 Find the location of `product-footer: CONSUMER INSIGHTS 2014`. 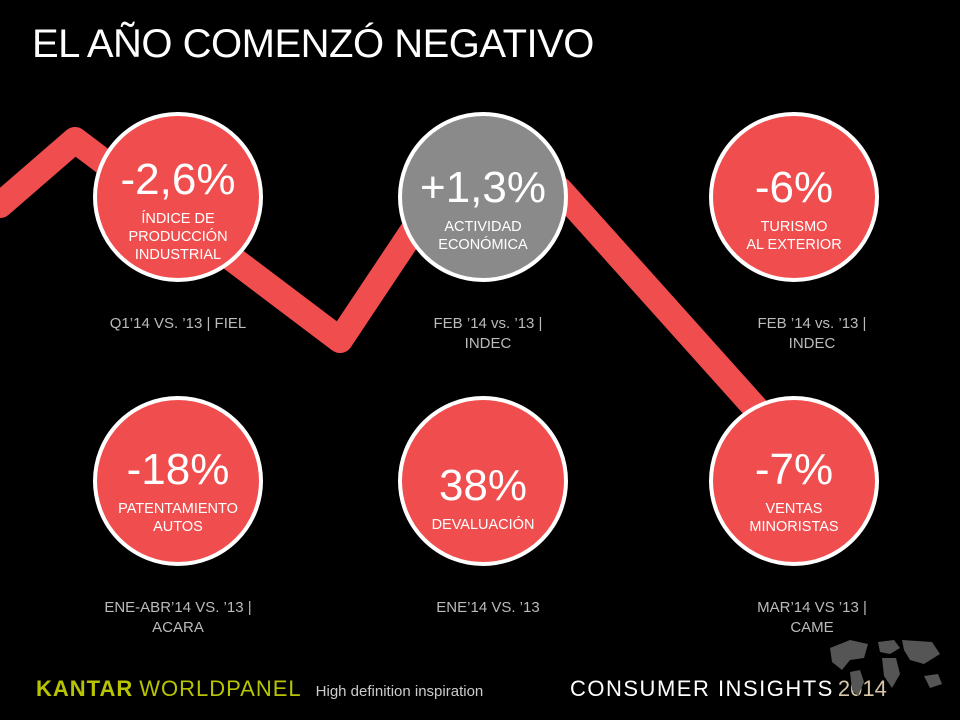

product-footer: CONSUMER INSIGHTS 2014 is located at coordinates (728, 689).